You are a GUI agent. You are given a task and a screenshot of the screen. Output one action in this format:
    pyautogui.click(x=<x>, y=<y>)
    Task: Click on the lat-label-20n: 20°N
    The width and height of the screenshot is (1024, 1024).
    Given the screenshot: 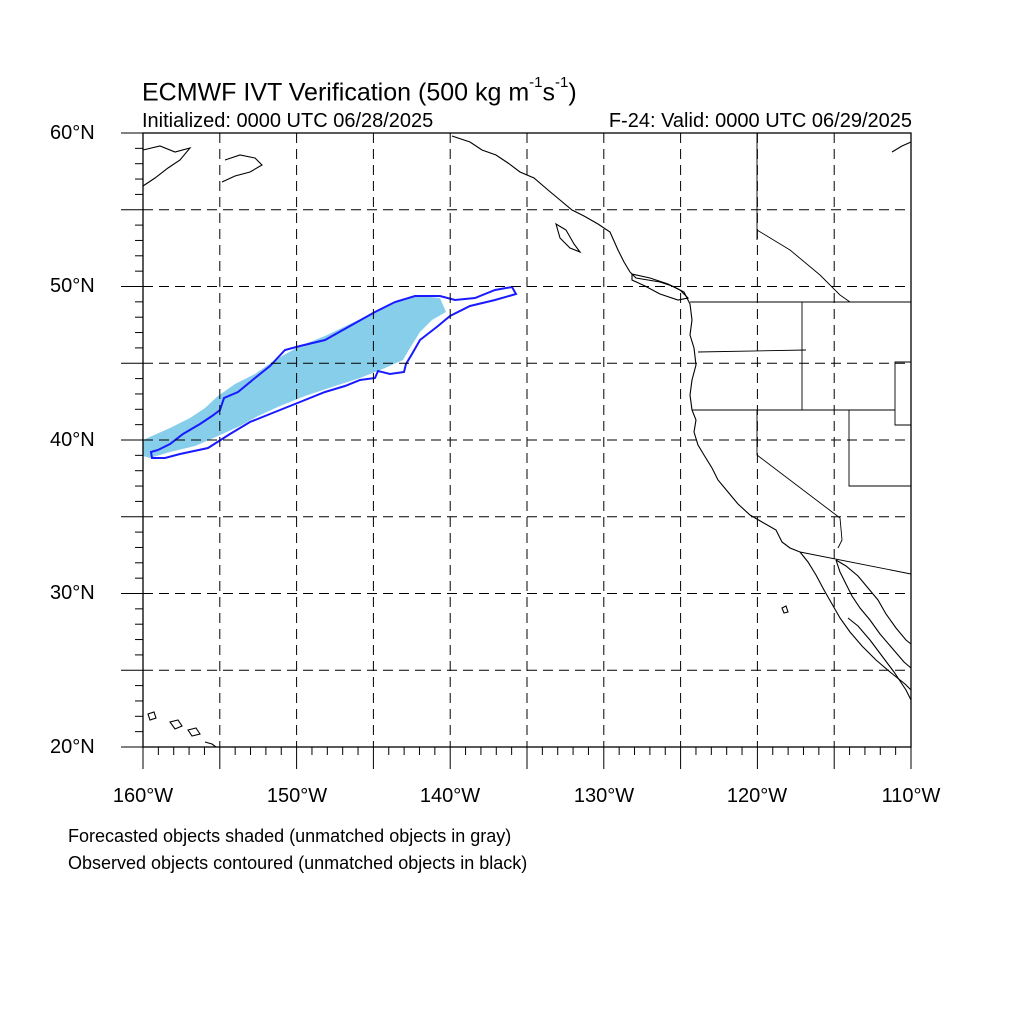 What is the action you would take?
    pyautogui.click(x=72, y=747)
    